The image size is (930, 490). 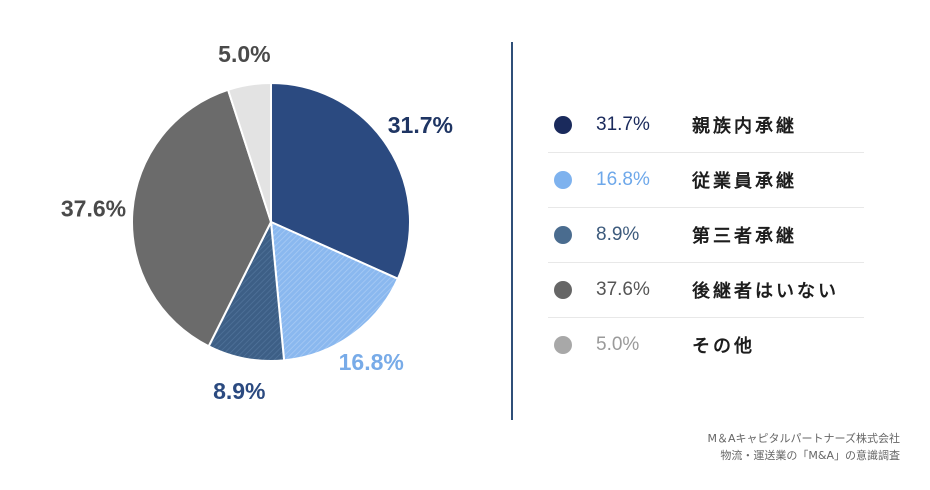 I want to click on slice-label: 5.0%, so click(x=244, y=54).